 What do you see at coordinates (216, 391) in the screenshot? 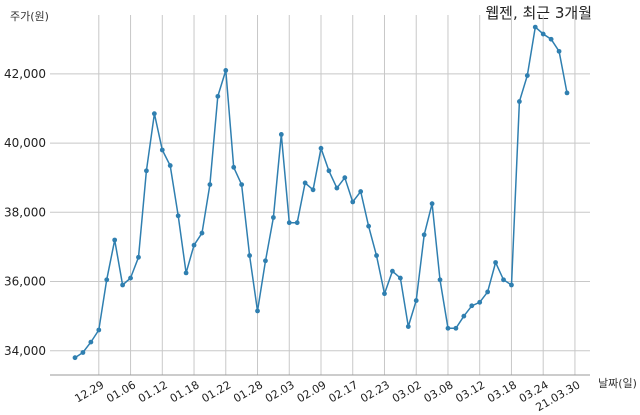
I see `x-tick-label: 01.22` at bounding box center [216, 391].